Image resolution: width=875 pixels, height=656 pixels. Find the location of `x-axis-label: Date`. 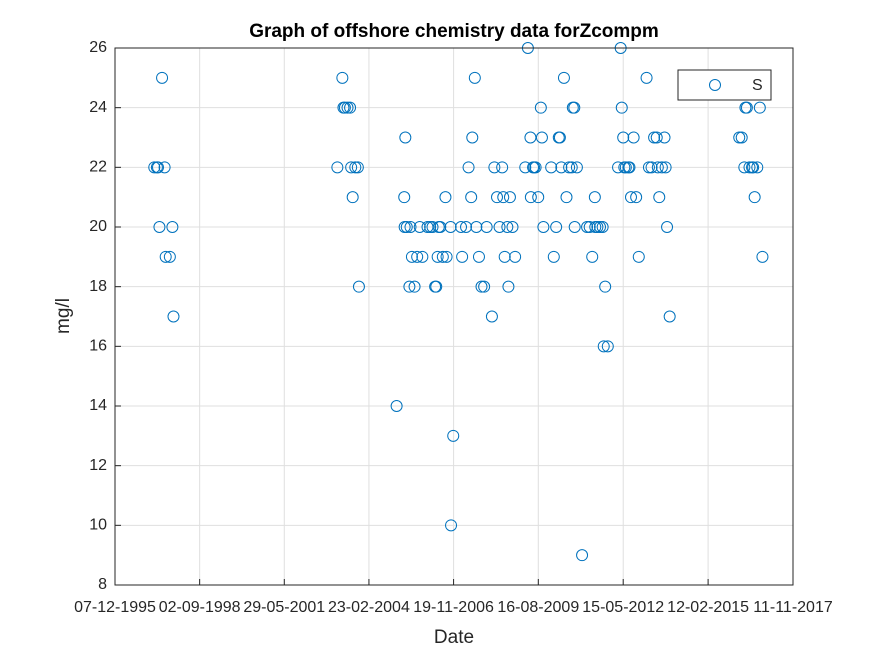

x-axis-label: Date is located at coordinates (454, 637).